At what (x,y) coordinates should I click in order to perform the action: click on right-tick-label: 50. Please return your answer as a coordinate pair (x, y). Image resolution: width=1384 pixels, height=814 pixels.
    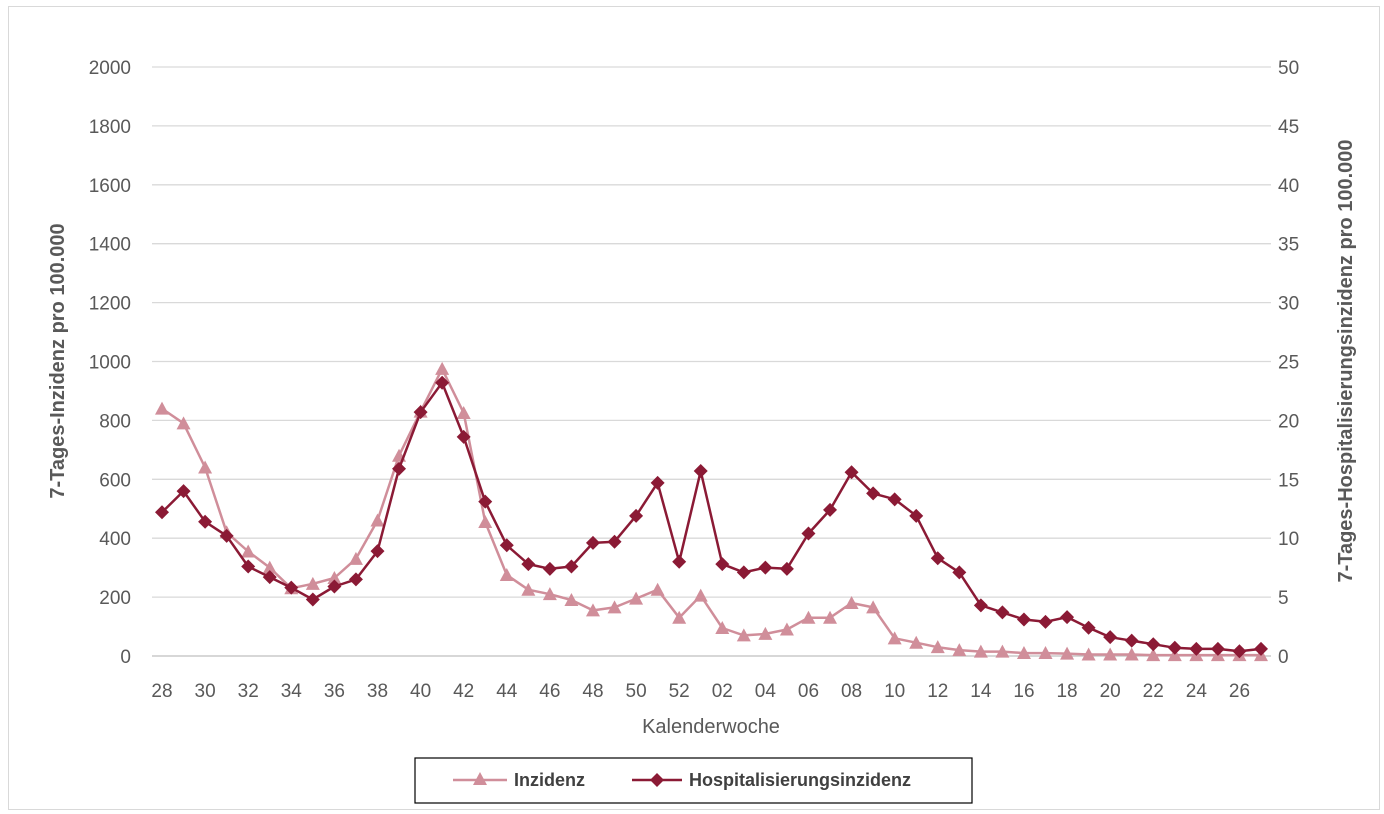
    Looking at the image, I should click on (1288, 68).